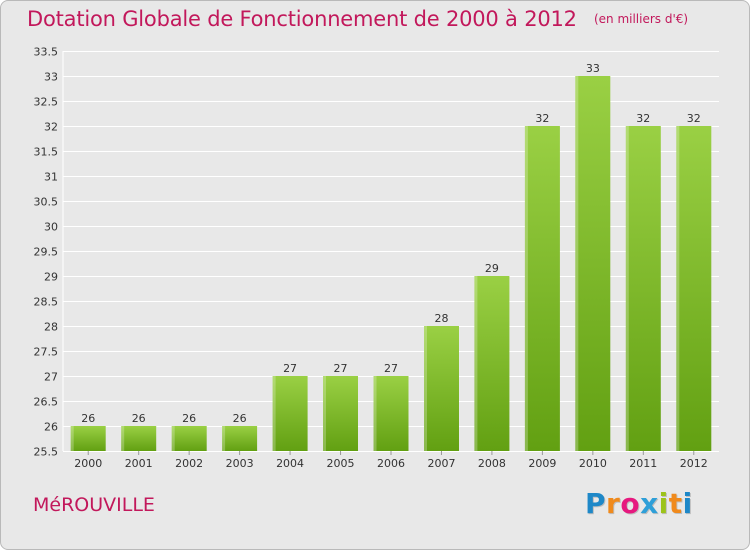  I want to click on bar-2003, so click(240, 438).